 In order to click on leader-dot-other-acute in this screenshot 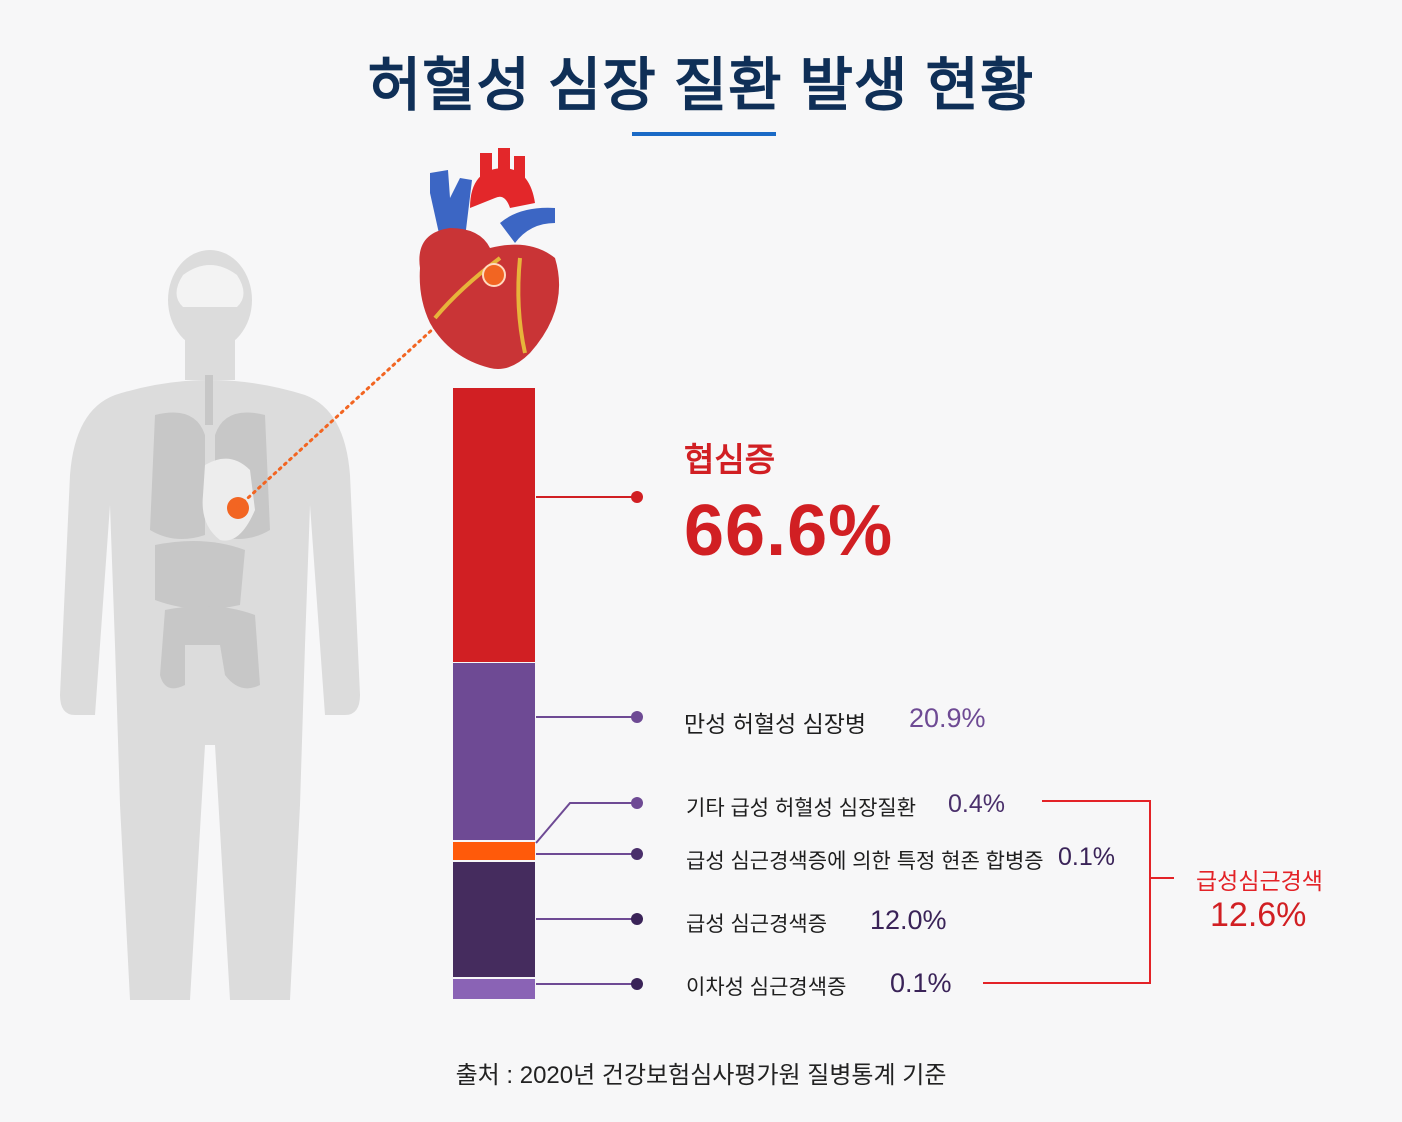, I will do `click(637, 803)`.